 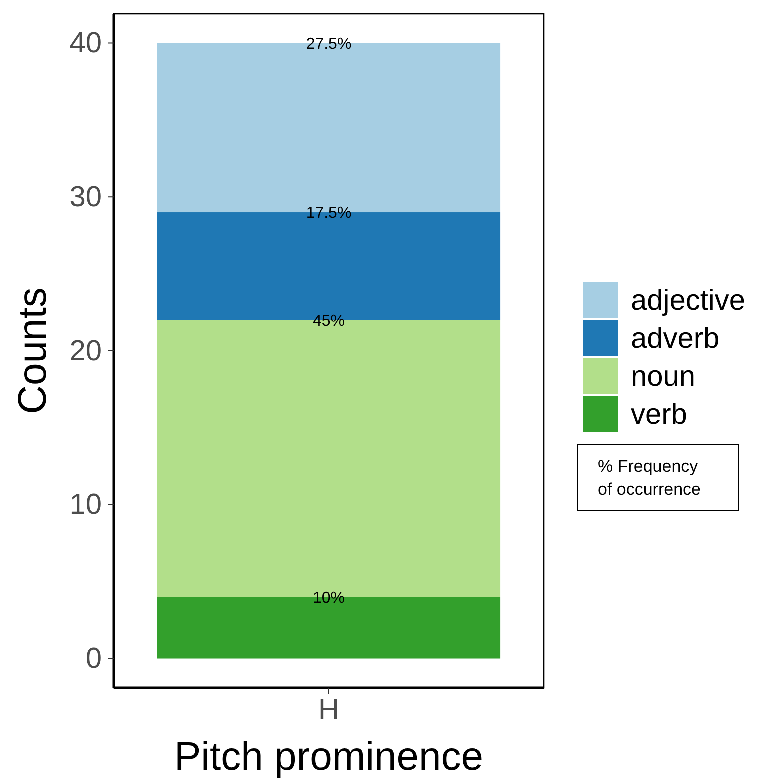 I want to click on x-axis-title: Pitch prominence, so click(x=329, y=757).